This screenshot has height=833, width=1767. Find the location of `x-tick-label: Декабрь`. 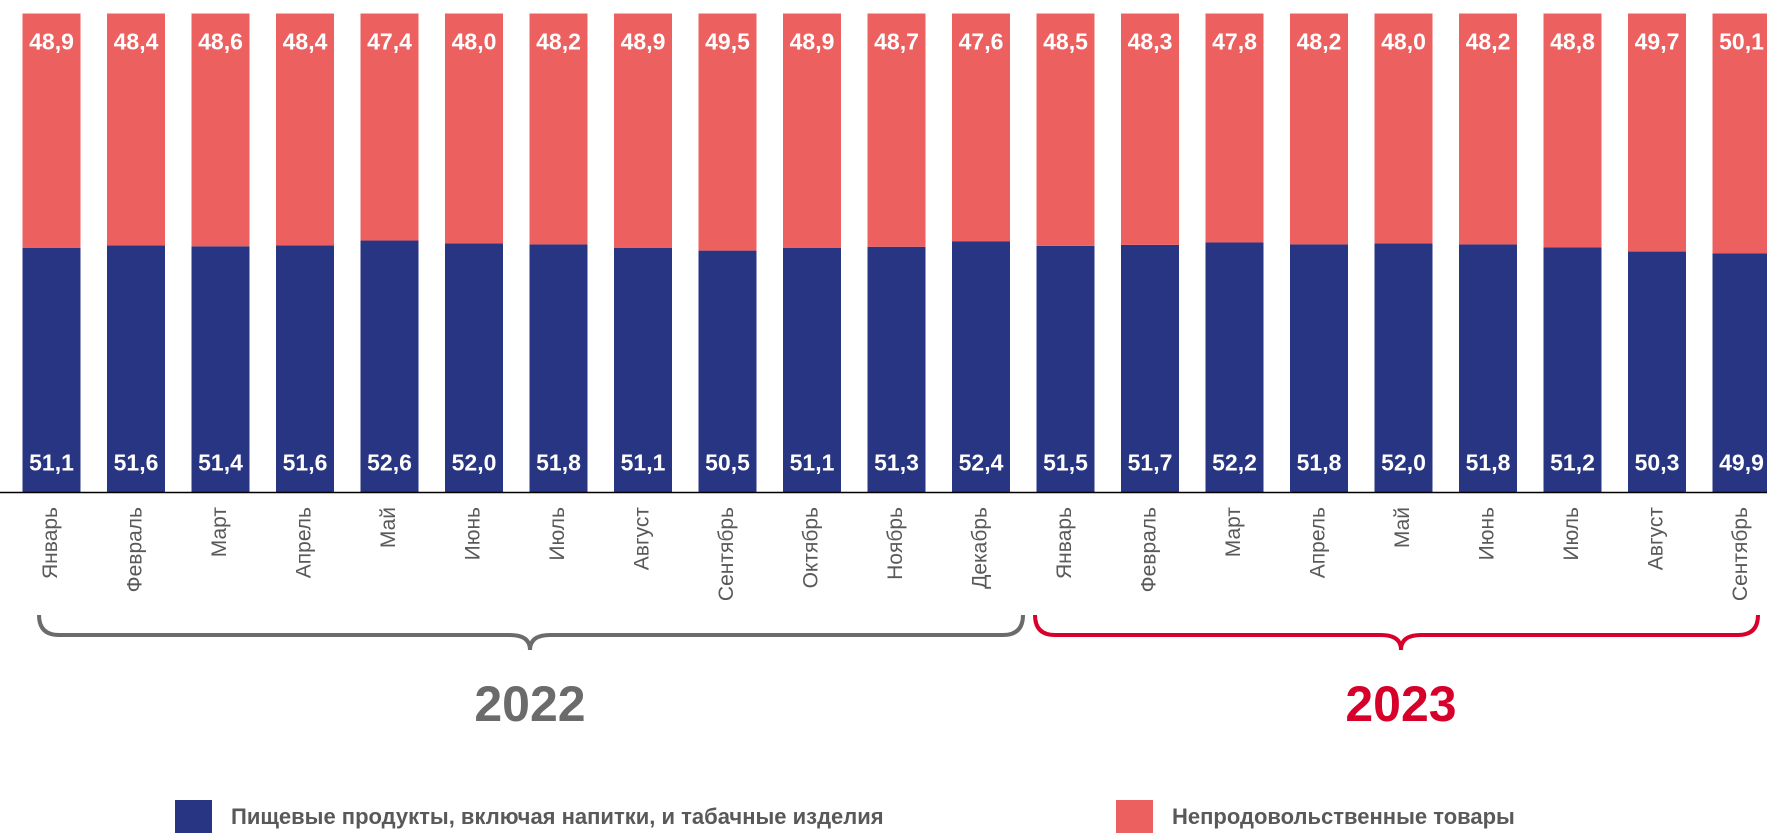

x-tick-label: Декабрь is located at coordinates (980, 548).